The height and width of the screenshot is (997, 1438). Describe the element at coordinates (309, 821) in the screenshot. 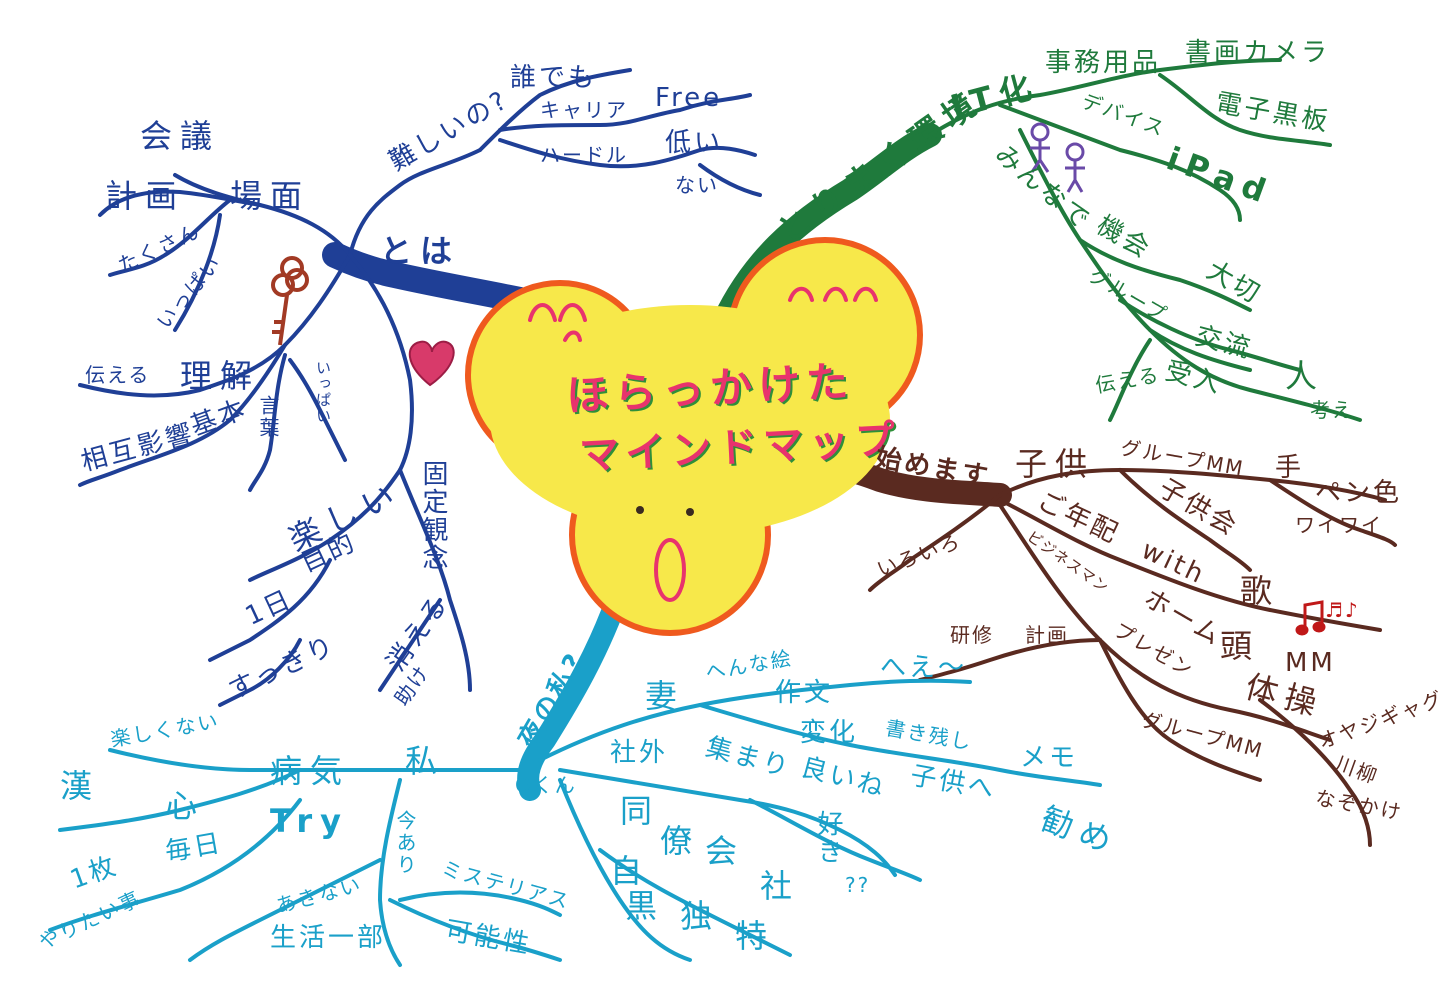

I see `cyan-try-label: Try` at that location.